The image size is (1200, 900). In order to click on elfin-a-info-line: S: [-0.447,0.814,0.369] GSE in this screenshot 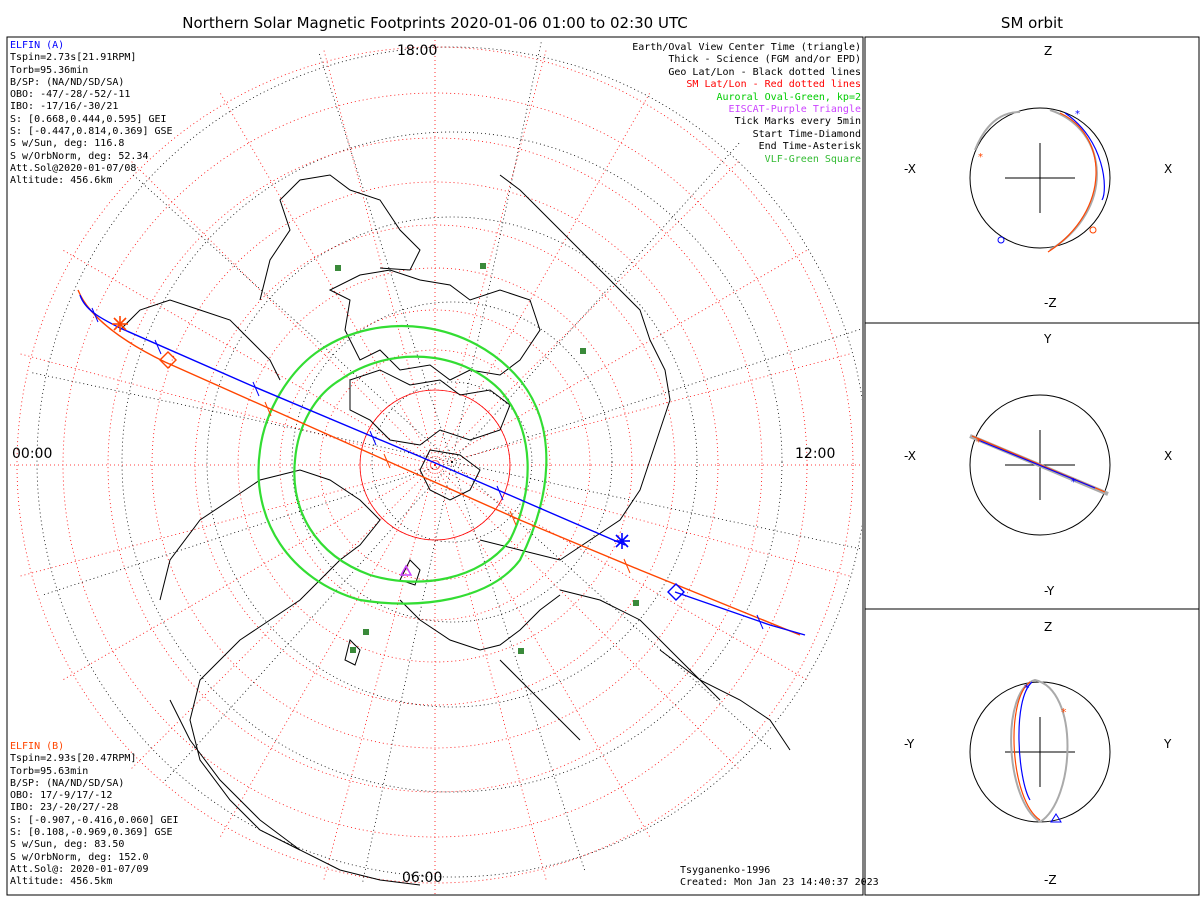, I will do `click(91, 132)`.